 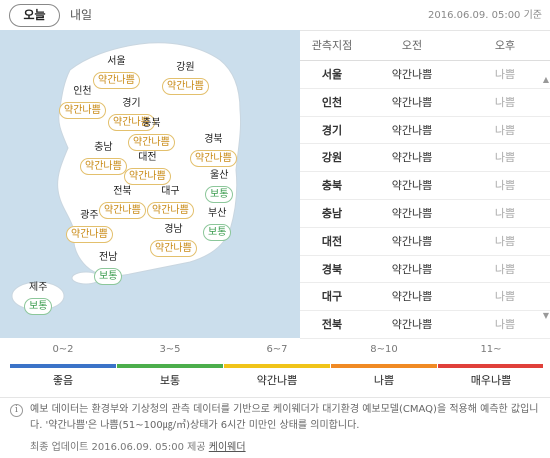 I want to click on table-row: 인천 약간나쁨 나쁨, so click(x=425, y=103).